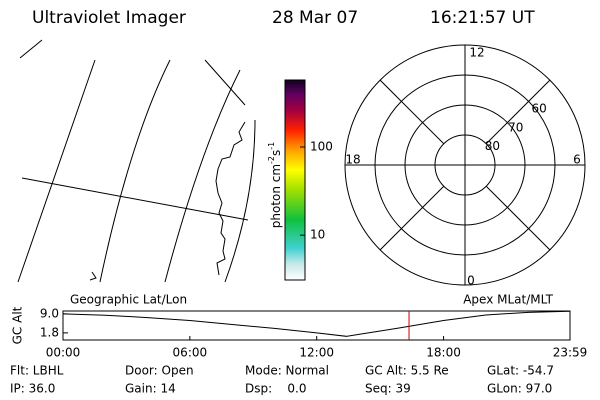 The height and width of the screenshot is (400, 600). I want to click on time: 16:21:57 UT, so click(482, 18).